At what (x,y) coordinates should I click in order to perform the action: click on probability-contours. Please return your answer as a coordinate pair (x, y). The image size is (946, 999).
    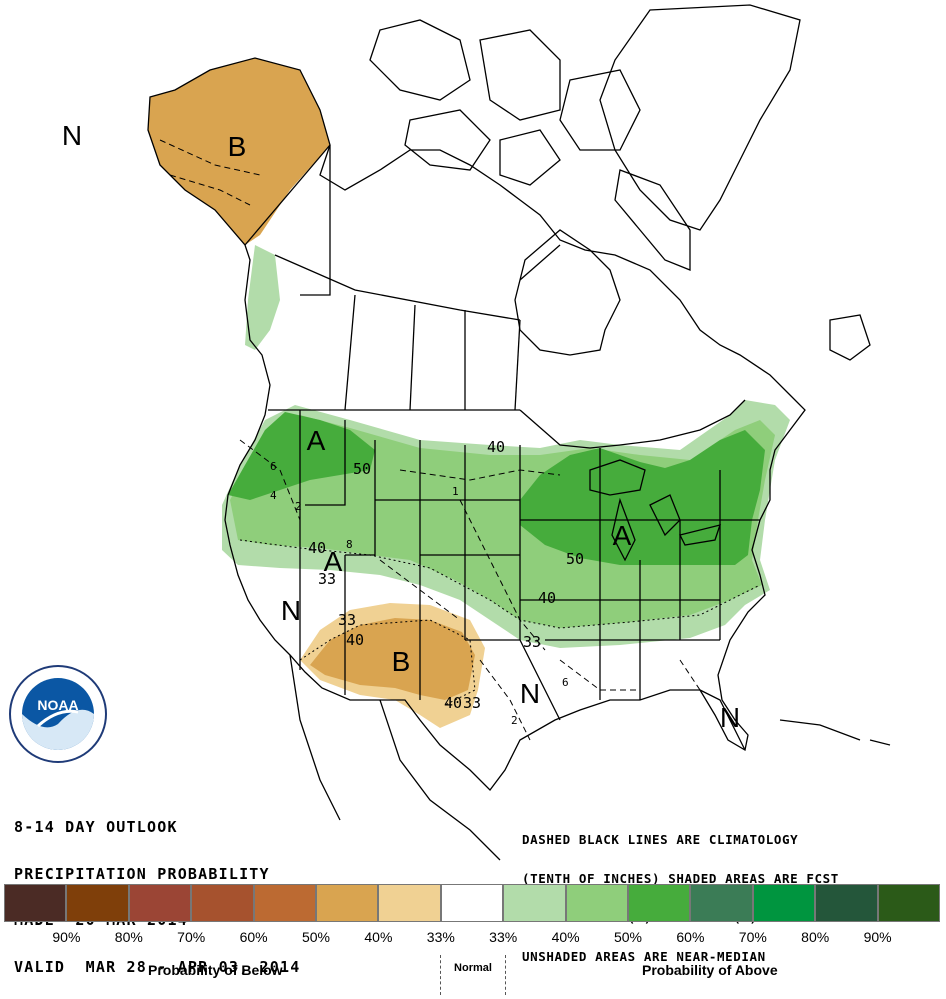
    Looking at the image, I should click on (500, 622).